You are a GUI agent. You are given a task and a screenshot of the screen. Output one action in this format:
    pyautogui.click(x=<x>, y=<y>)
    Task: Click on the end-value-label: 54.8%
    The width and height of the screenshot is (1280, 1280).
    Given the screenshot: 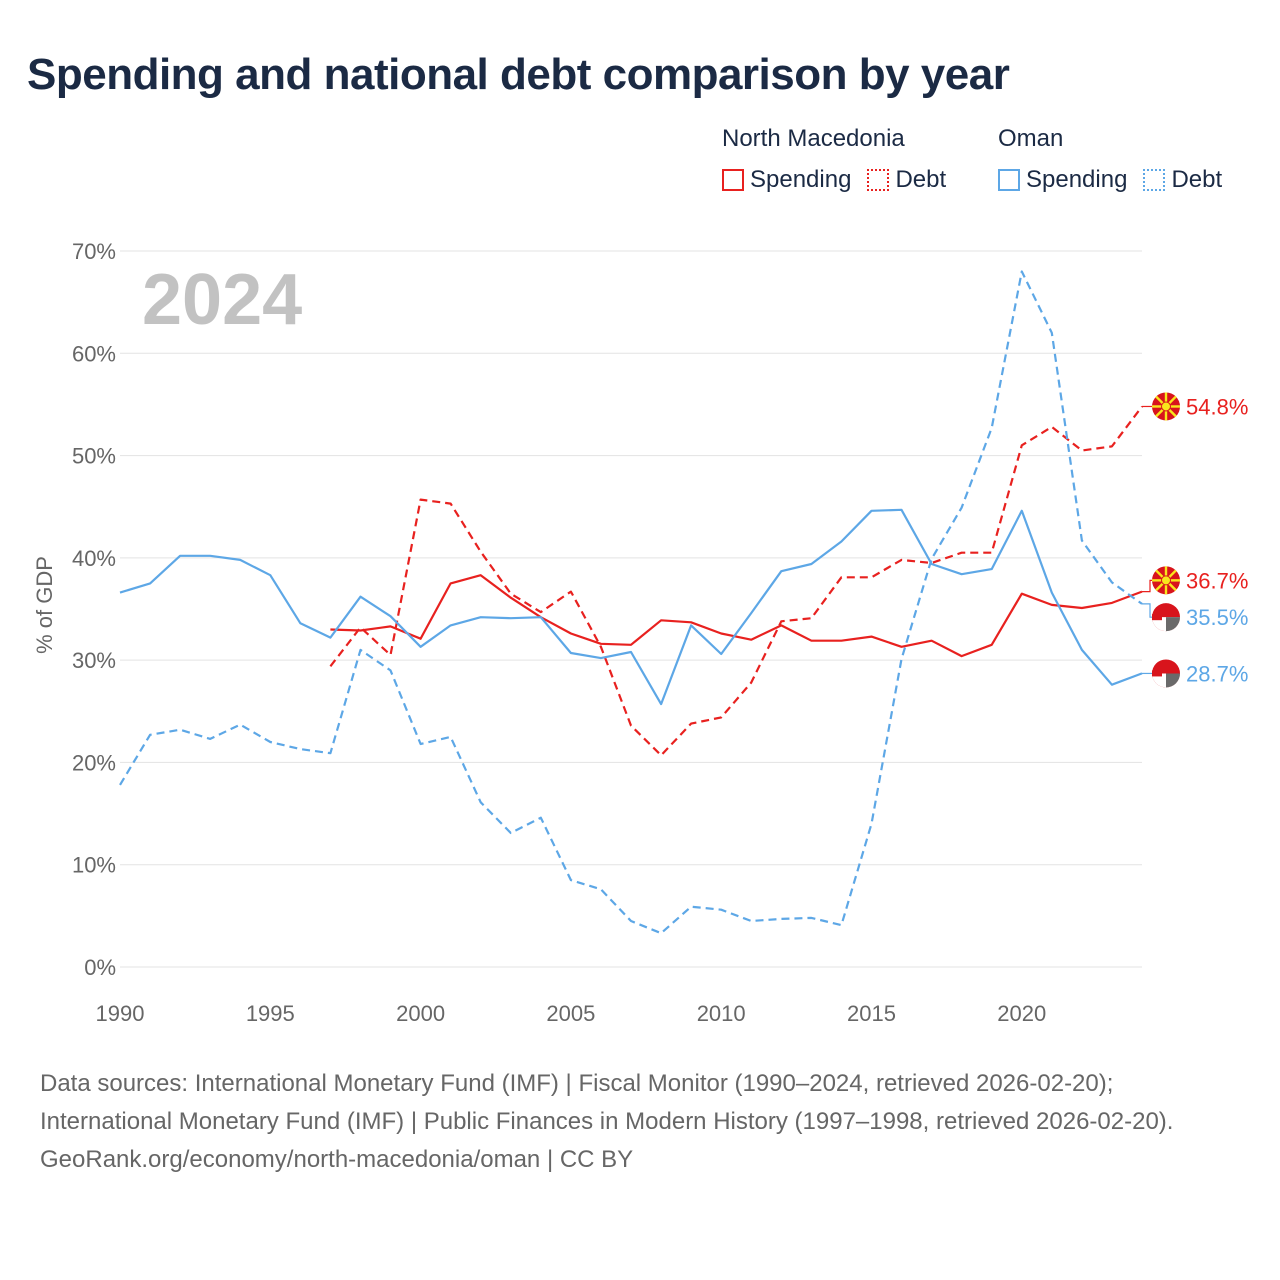 What is the action you would take?
    pyautogui.click(x=1217, y=406)
    